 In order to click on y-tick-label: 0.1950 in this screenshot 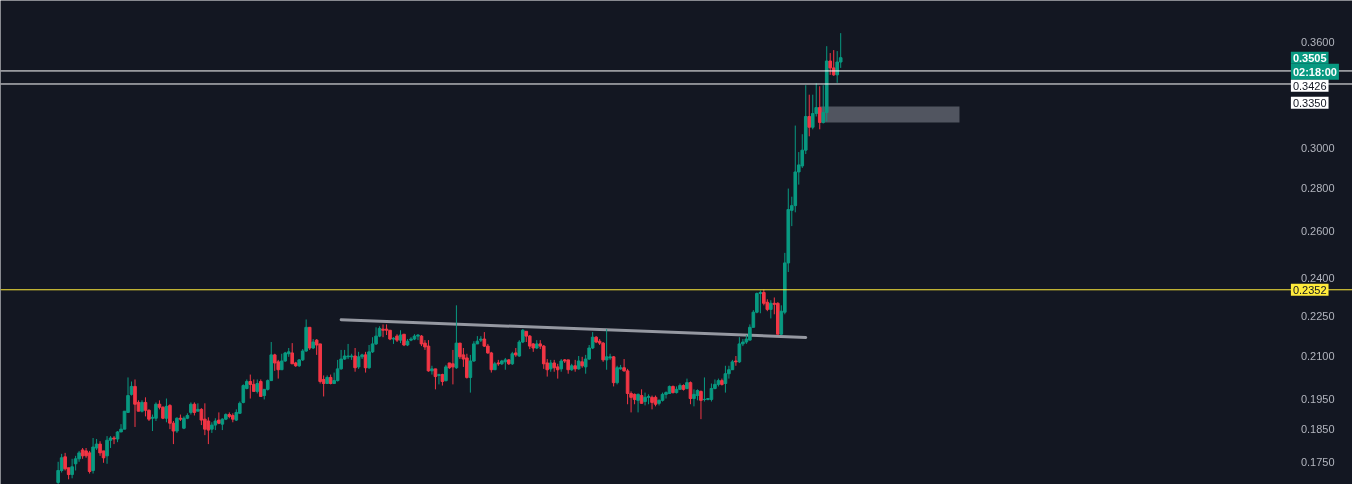, I will do `click(1317, 398)`.